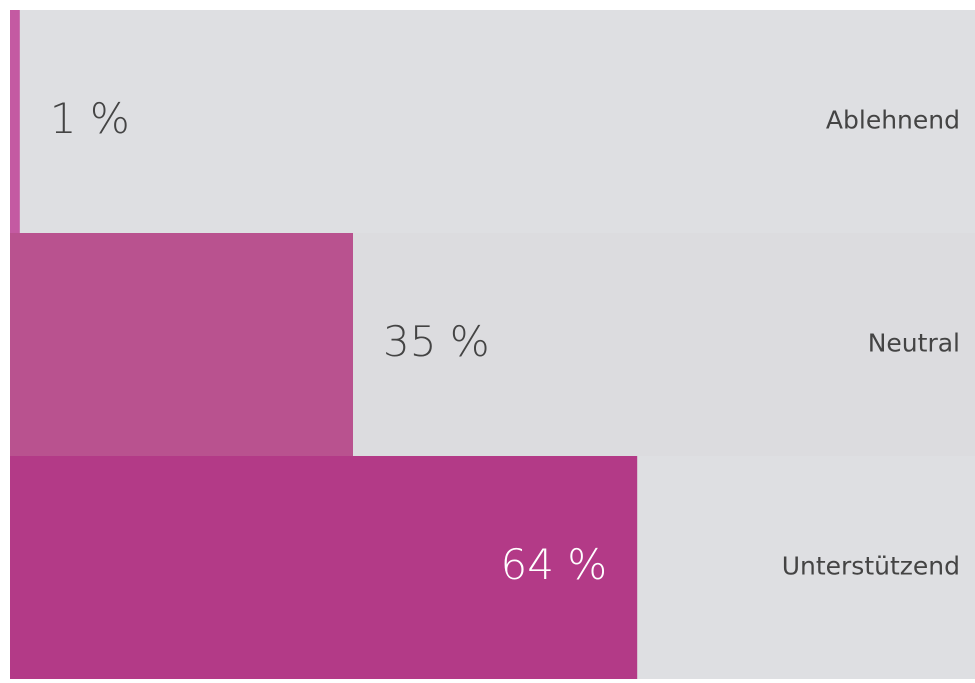  Describe the element at coordinates (914, 343) in the screenshot. I see `category-label: Neutral` at that location.